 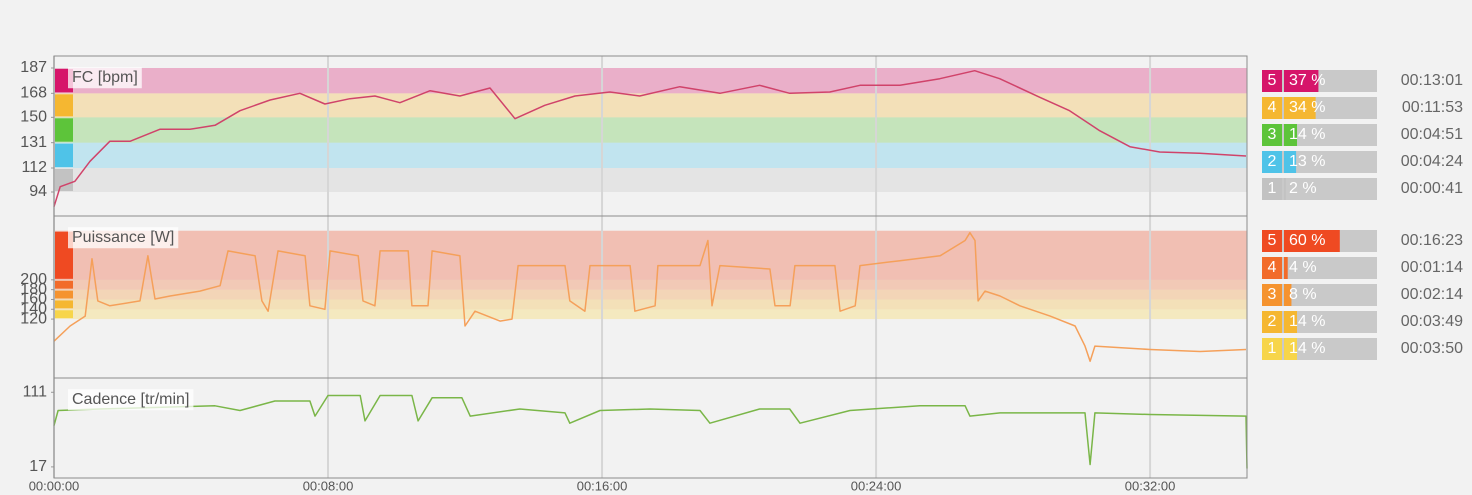 I want to click on zone-percent: 8 %, so click(x=1303, y=294).